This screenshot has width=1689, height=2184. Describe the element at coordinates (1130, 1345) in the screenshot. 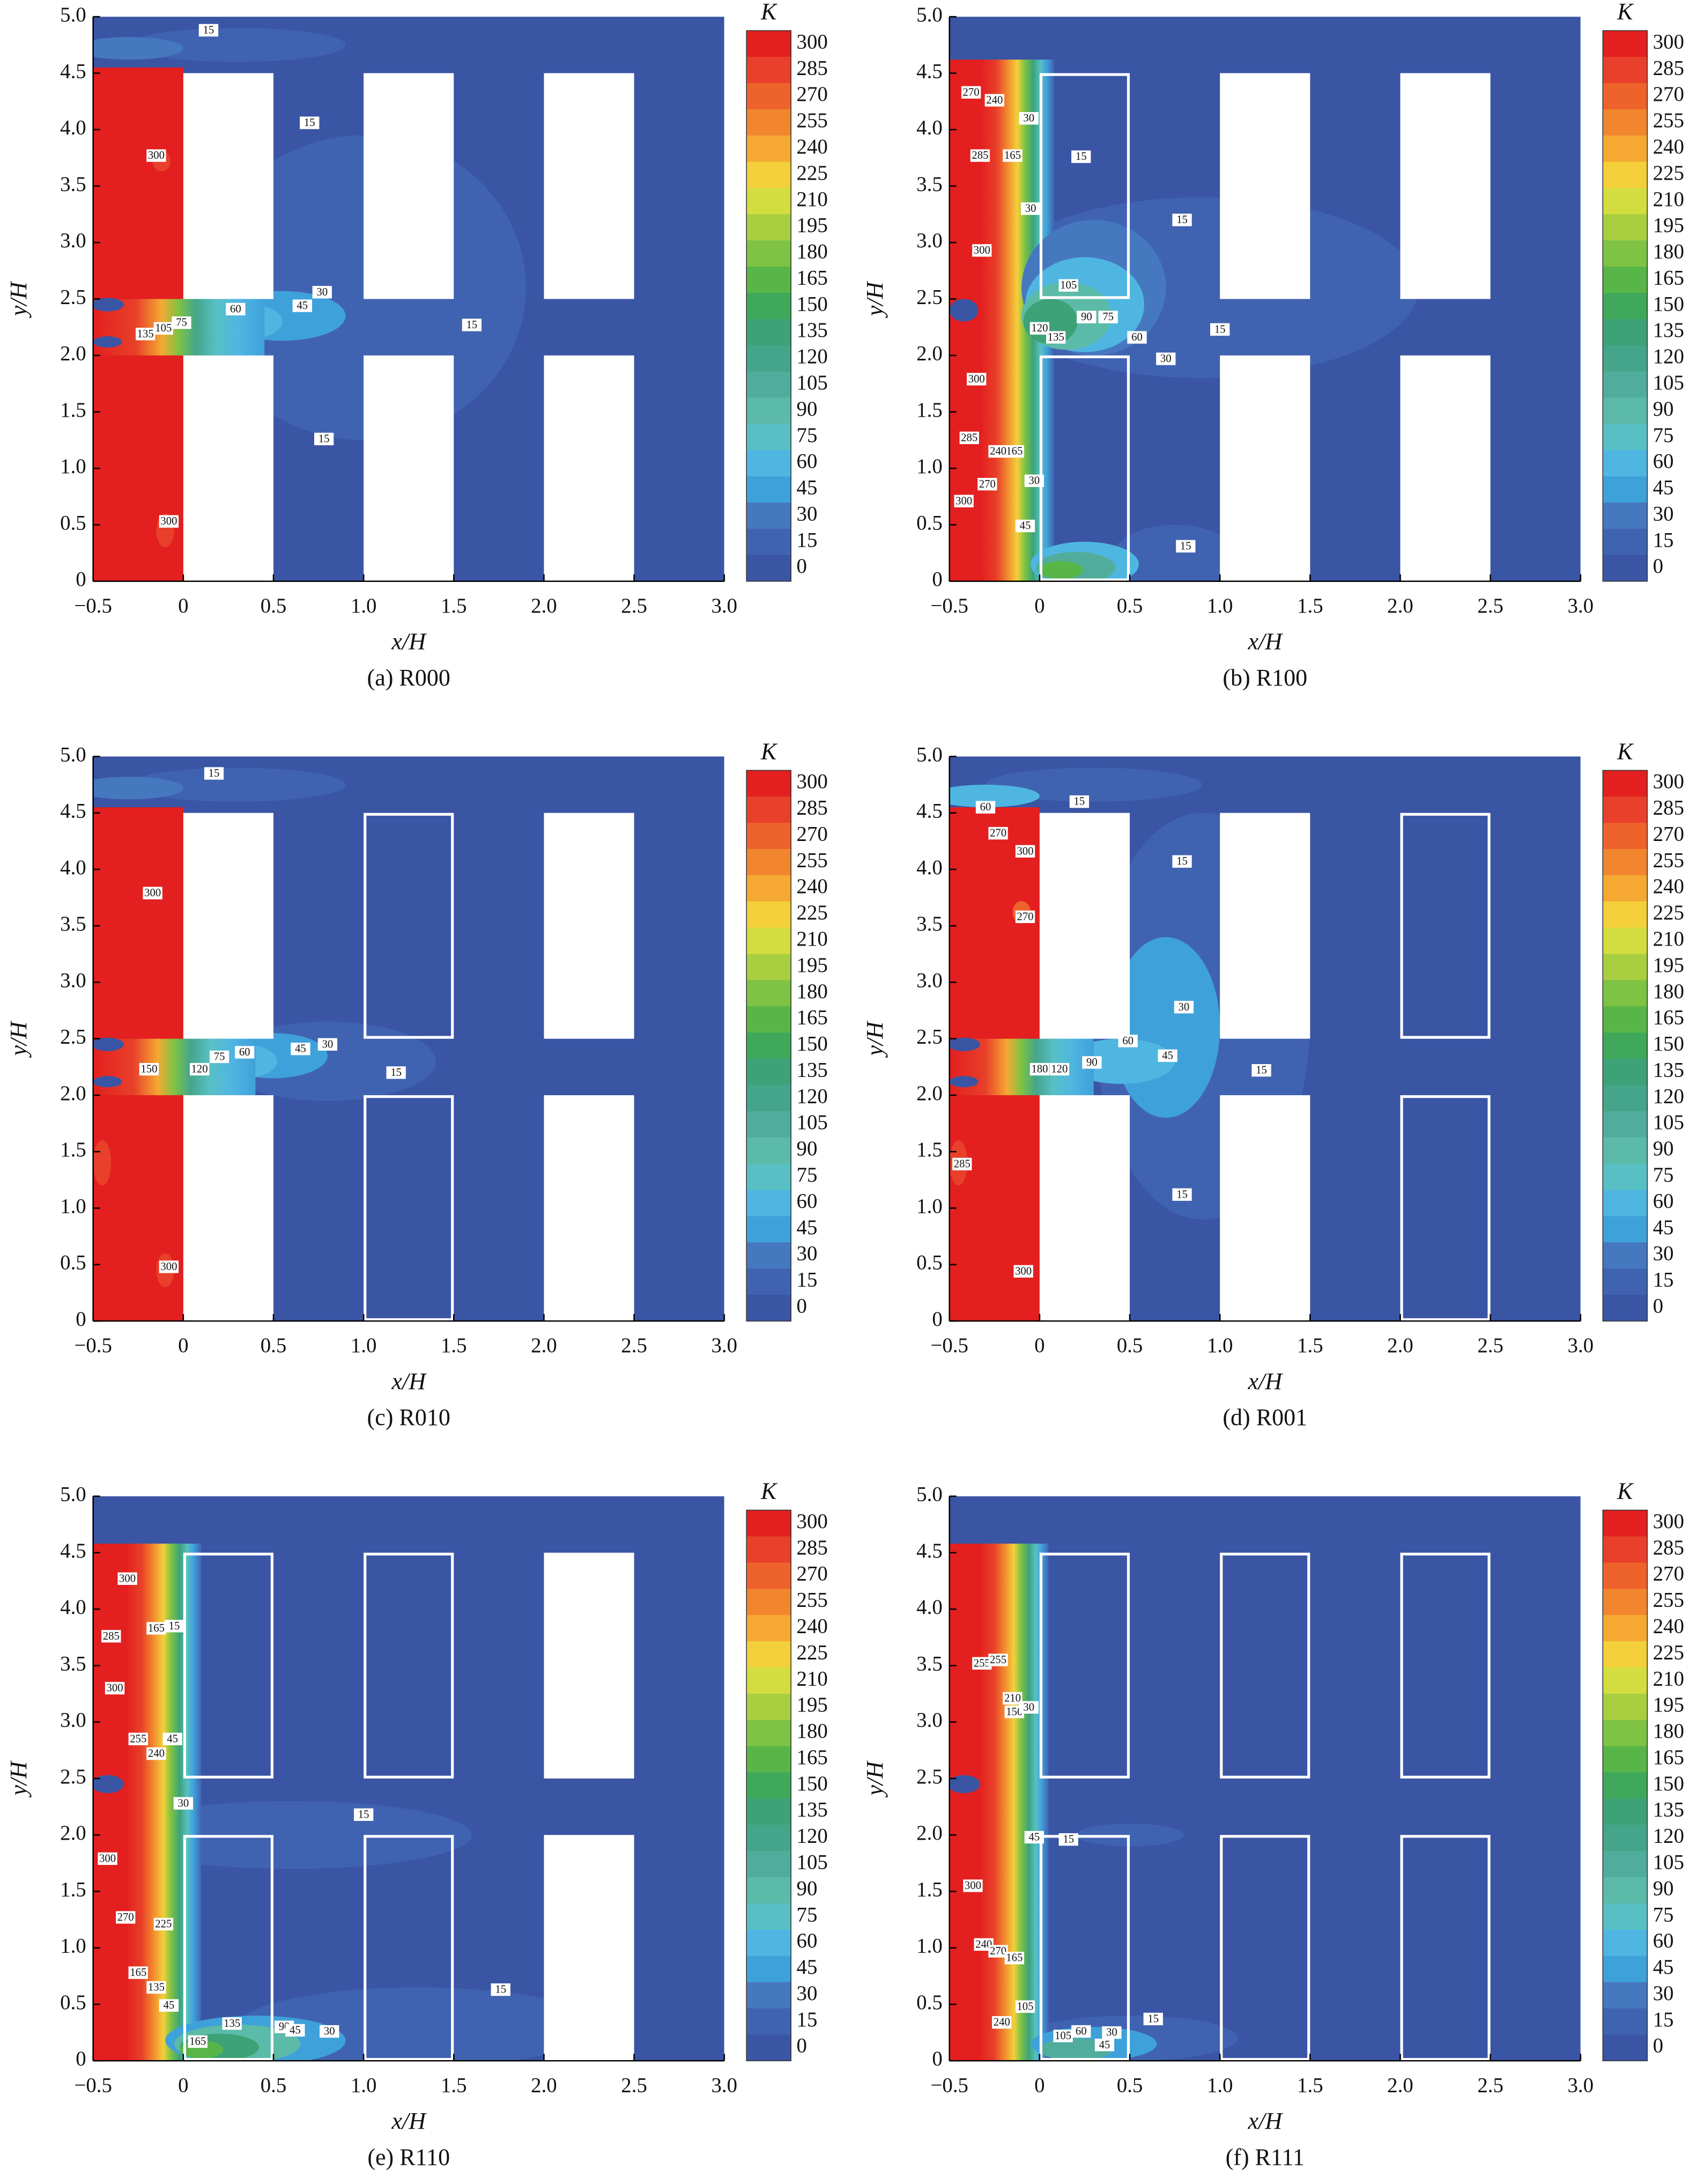

I see `x-tick-label: 0.5` at that location.